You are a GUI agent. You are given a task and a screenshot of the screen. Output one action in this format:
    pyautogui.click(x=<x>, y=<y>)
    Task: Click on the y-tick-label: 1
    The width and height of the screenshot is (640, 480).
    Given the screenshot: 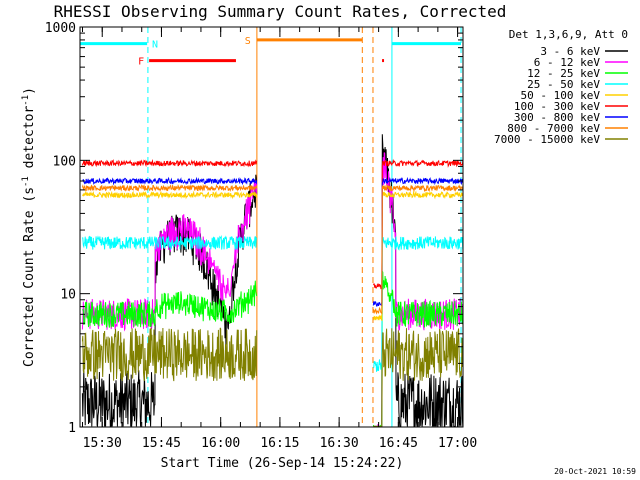 What is the action you would take?
    pyautogui.click(x=72, y=428)
    